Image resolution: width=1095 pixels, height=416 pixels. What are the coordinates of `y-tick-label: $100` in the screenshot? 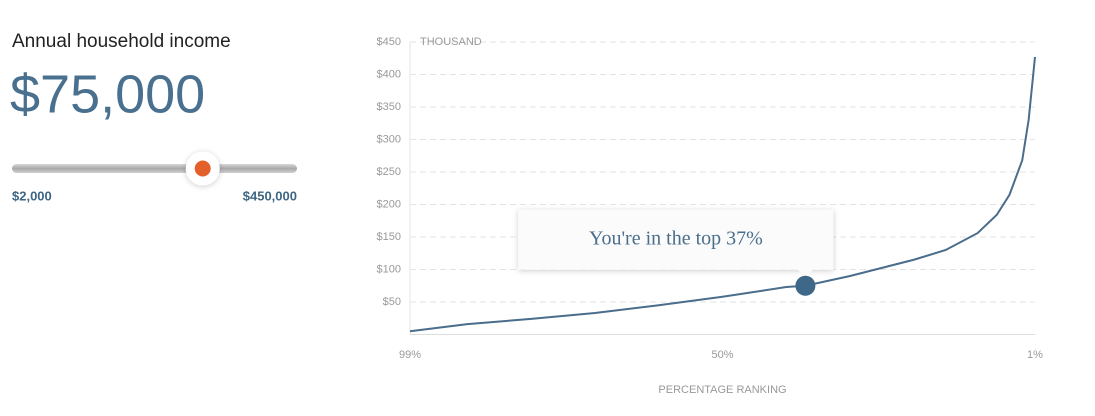 It's located at (389, 269).